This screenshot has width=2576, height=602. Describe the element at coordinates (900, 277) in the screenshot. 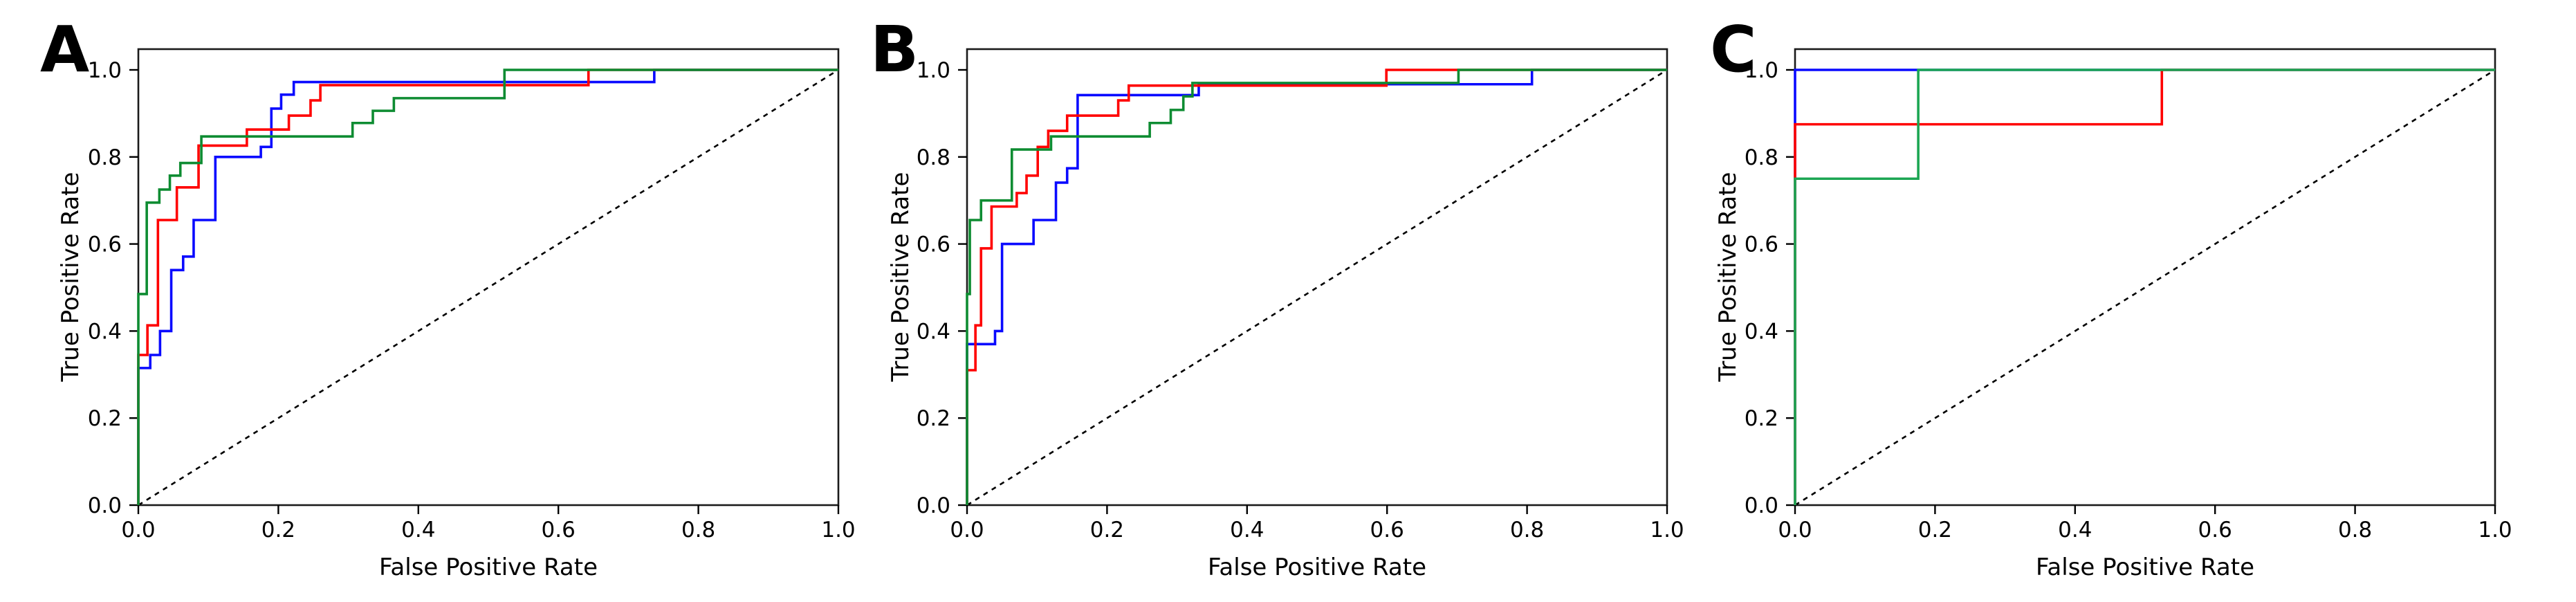

I see `y-axis-title-b: True Positive Rate` at that location.